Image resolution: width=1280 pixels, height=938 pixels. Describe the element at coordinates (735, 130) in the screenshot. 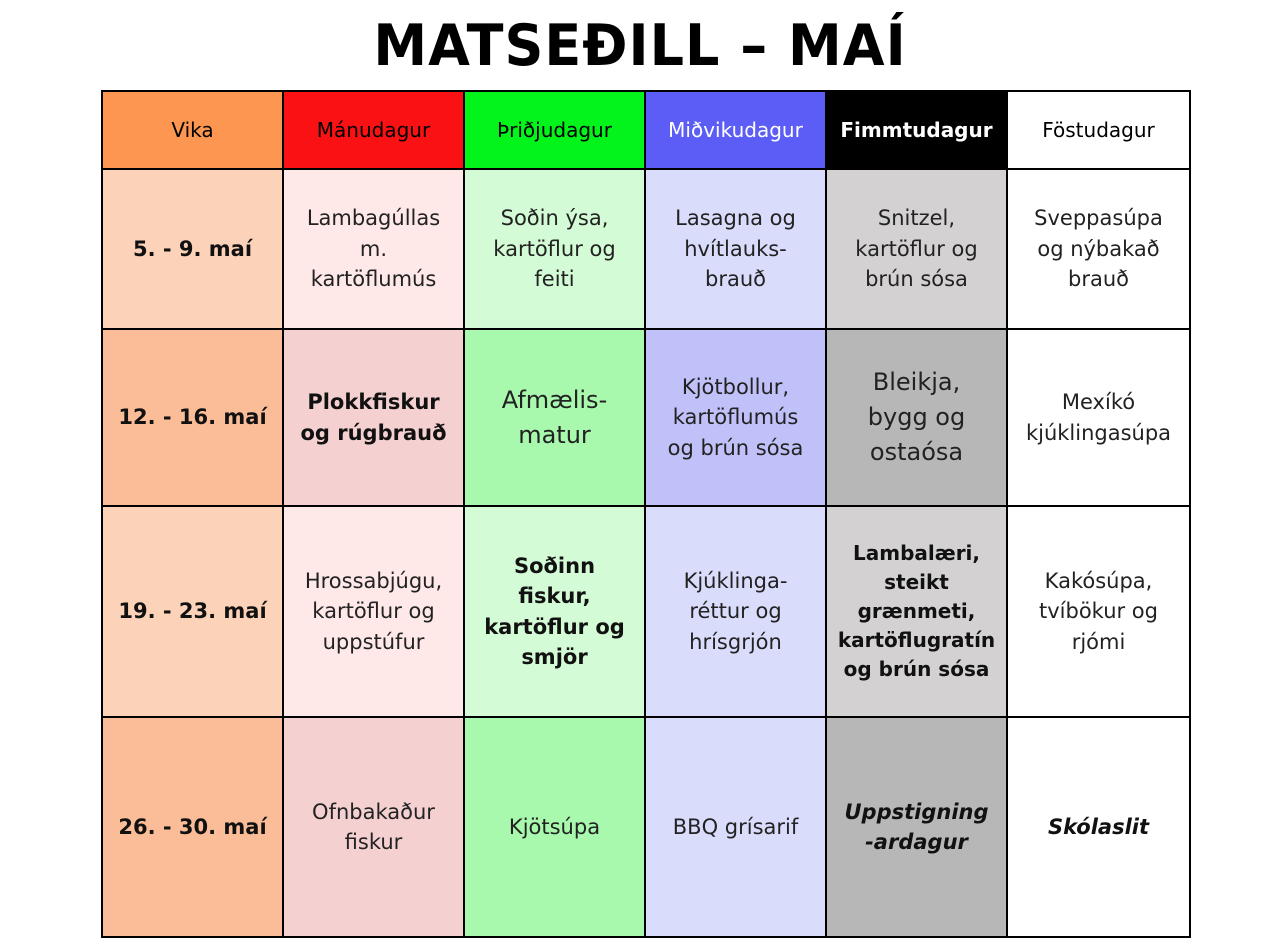

I see `header-wednesday: Miðvikudagur` at that location.